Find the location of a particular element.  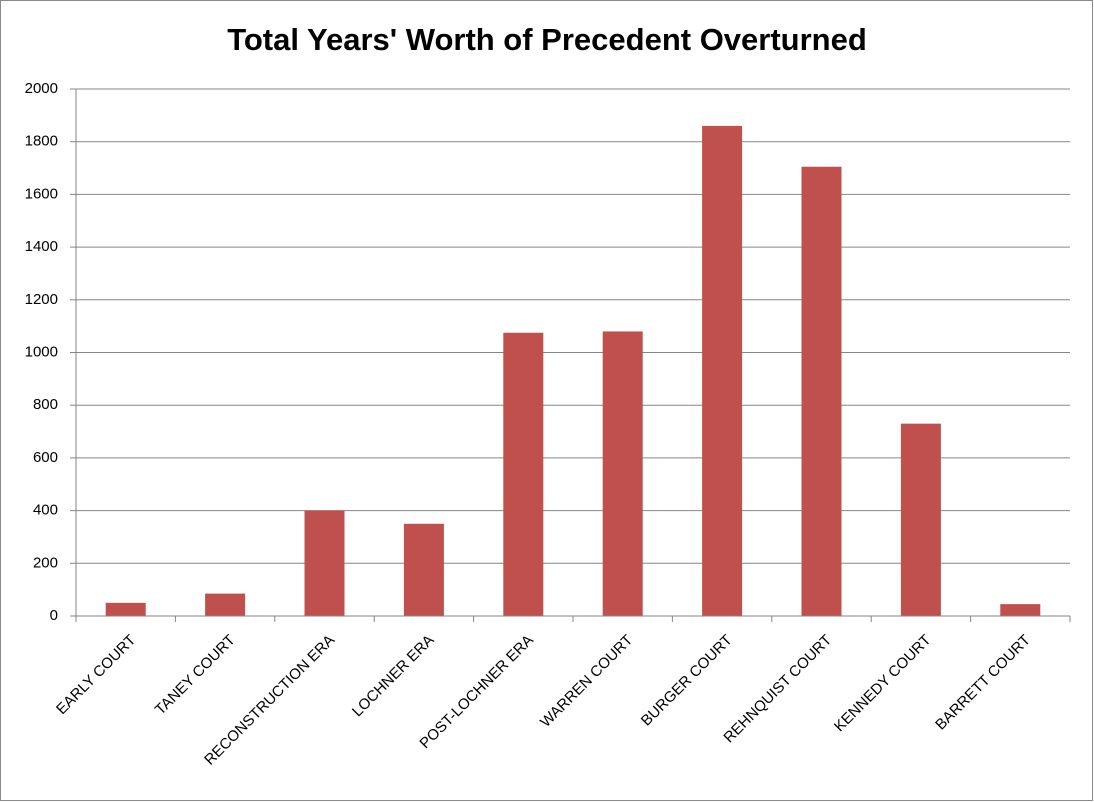

y-tick-label: 1600 is located at coordinates (41, 193).